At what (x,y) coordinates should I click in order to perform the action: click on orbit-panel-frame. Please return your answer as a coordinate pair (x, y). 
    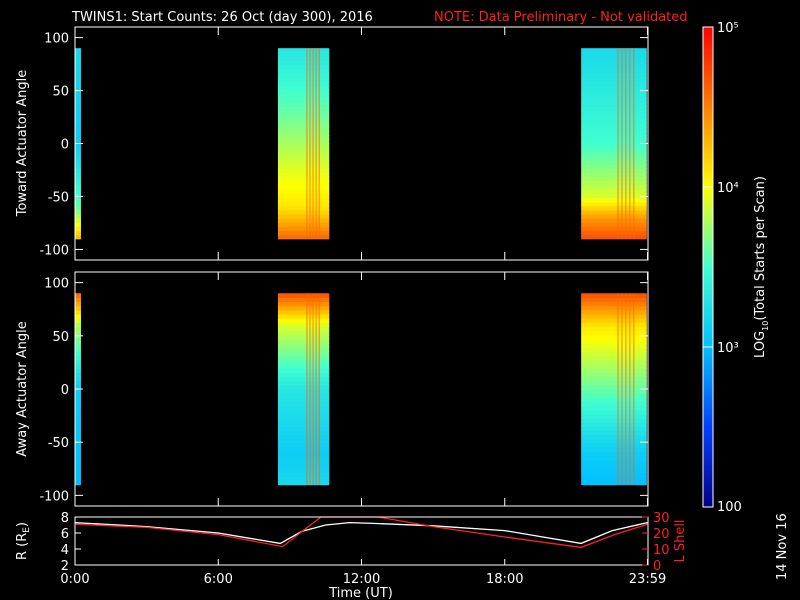
    Looking at the image, I should click on (361, 541).